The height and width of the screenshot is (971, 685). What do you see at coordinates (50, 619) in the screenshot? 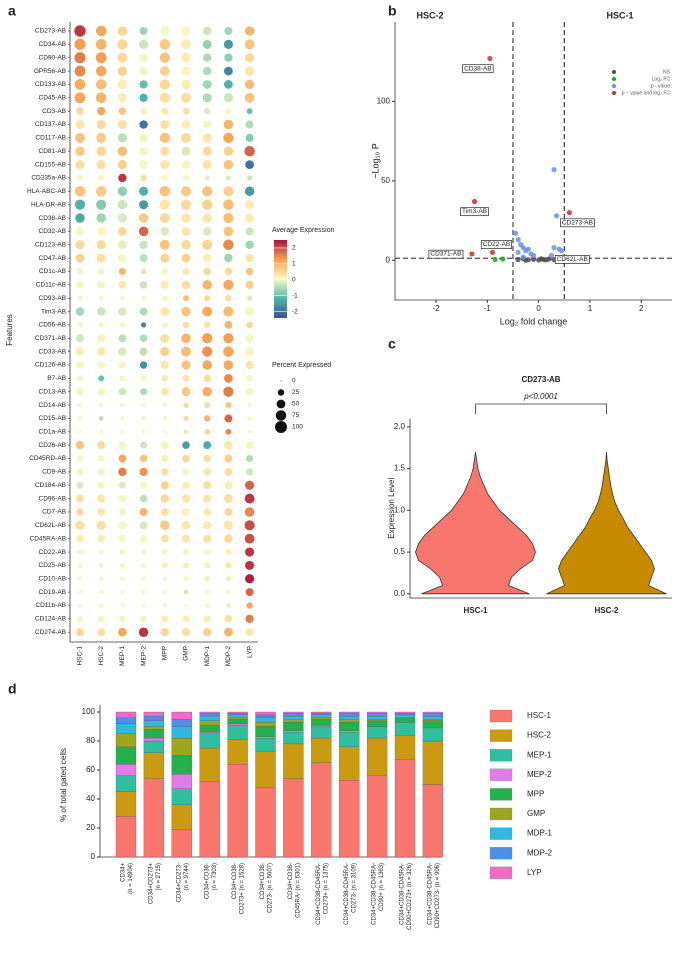
I see `feature-label: CD124-AB` at bounding box center [50, 619].